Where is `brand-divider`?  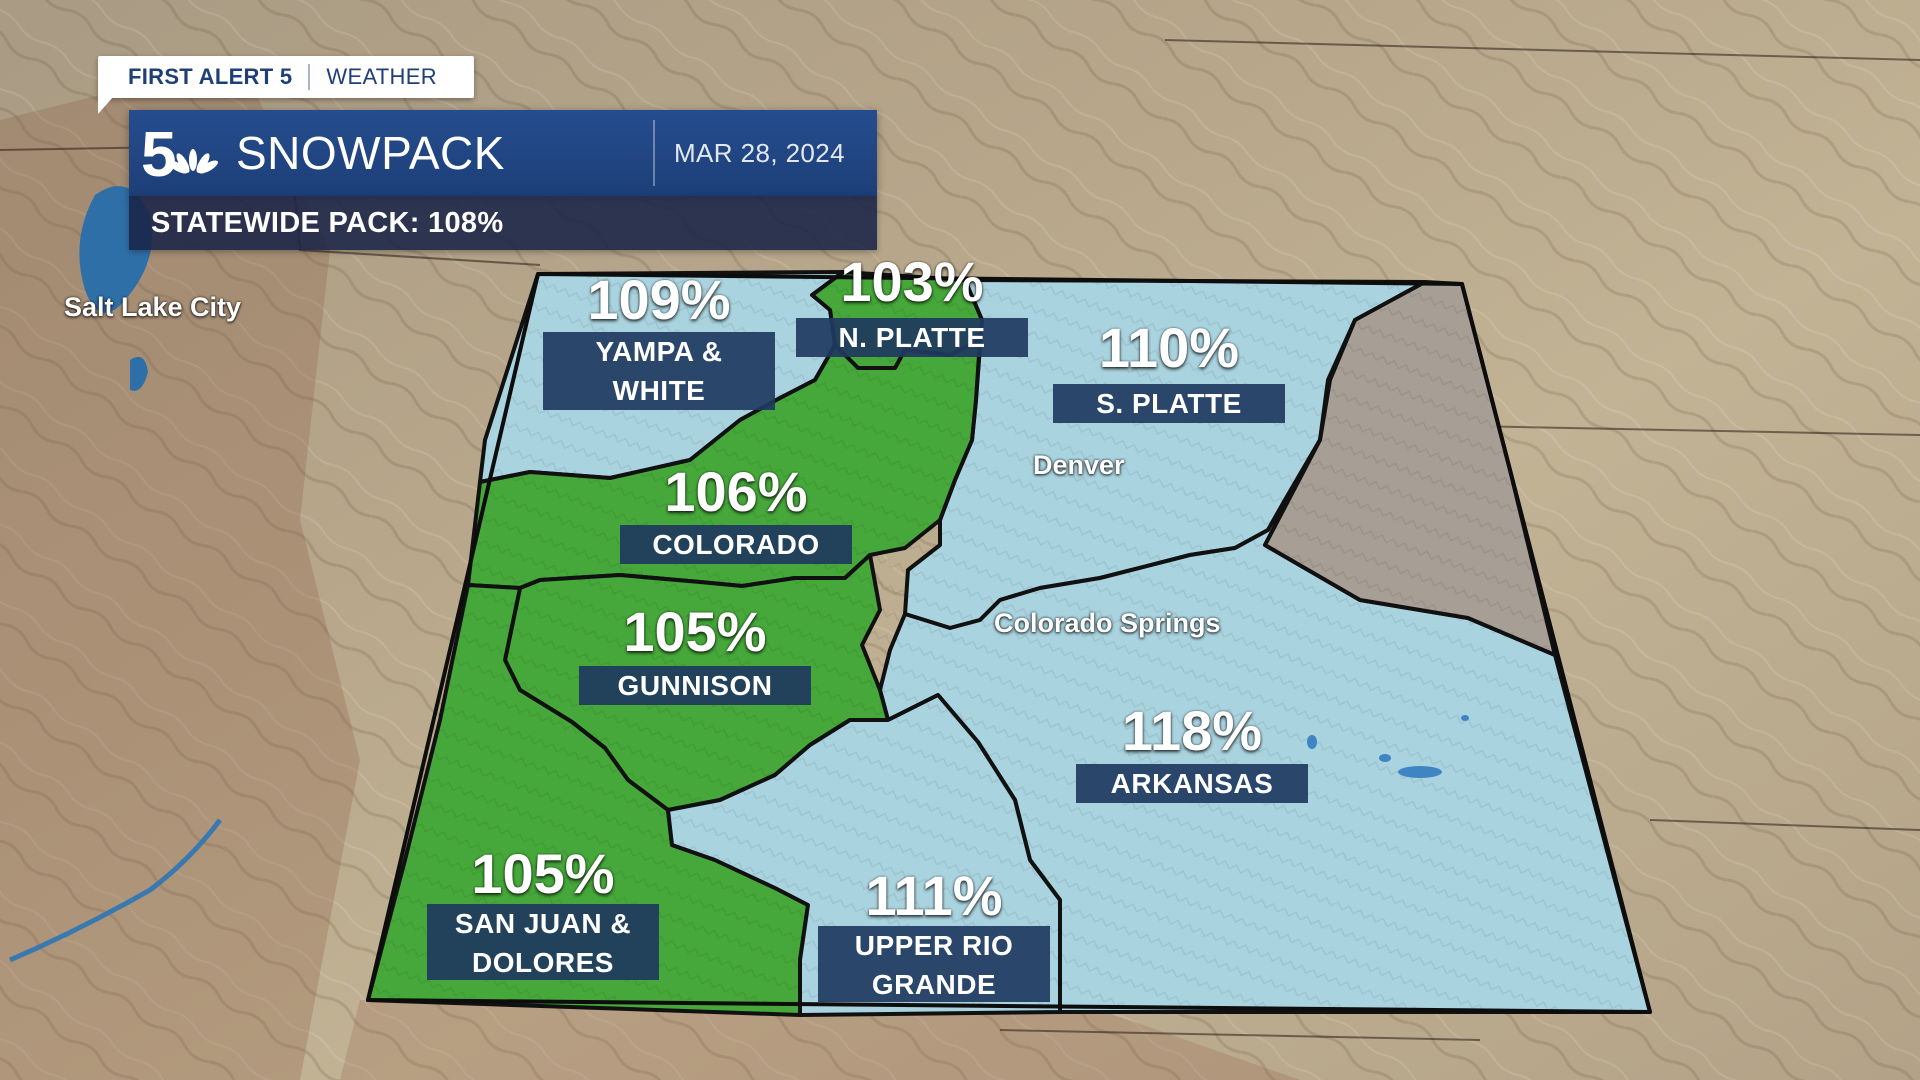 brand-divider is located at coordinates (309, 77).